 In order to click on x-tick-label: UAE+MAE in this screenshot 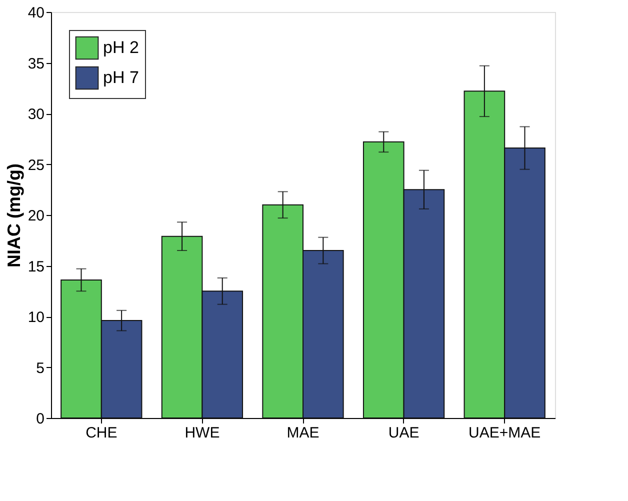, I will do `click(504, 433)`.